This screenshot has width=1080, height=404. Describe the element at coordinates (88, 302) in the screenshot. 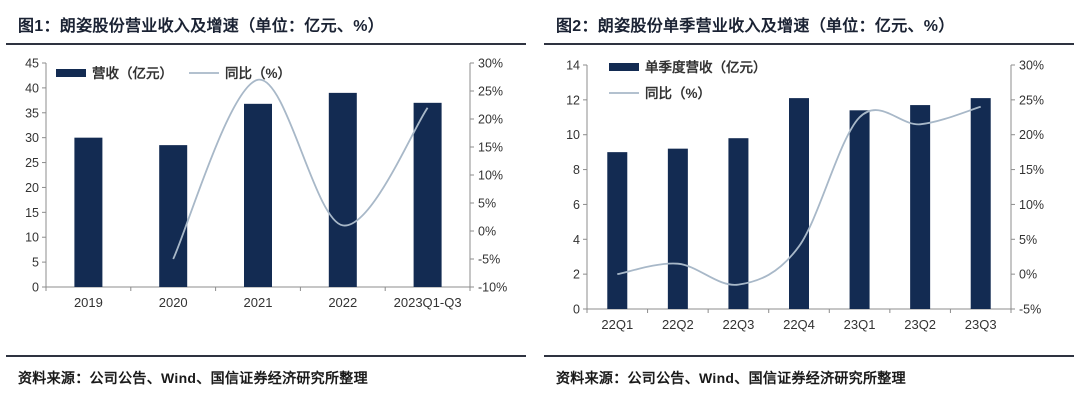

I see `x-axis-category-label: 2019` at that location.